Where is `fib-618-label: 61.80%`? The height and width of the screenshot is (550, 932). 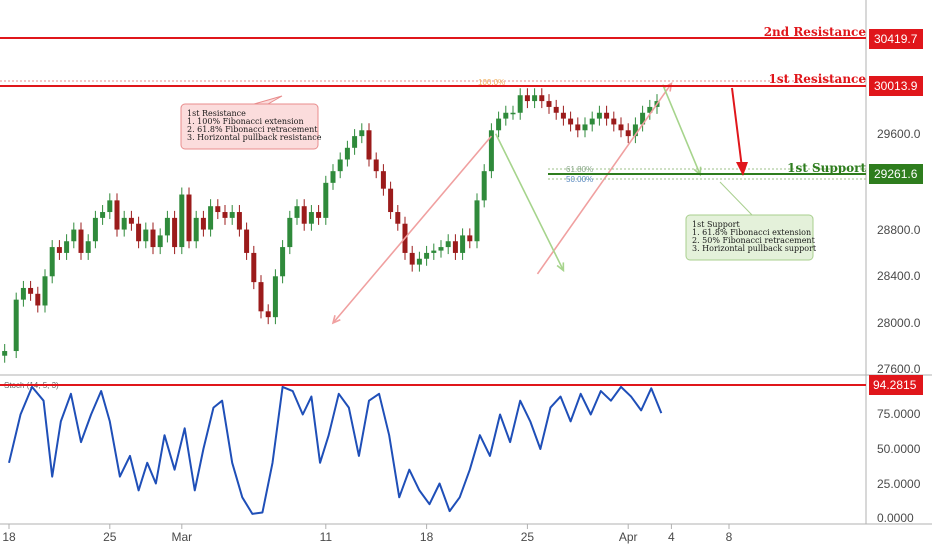 fib-618-label: 61.80% is located at coordinates (579, 169).